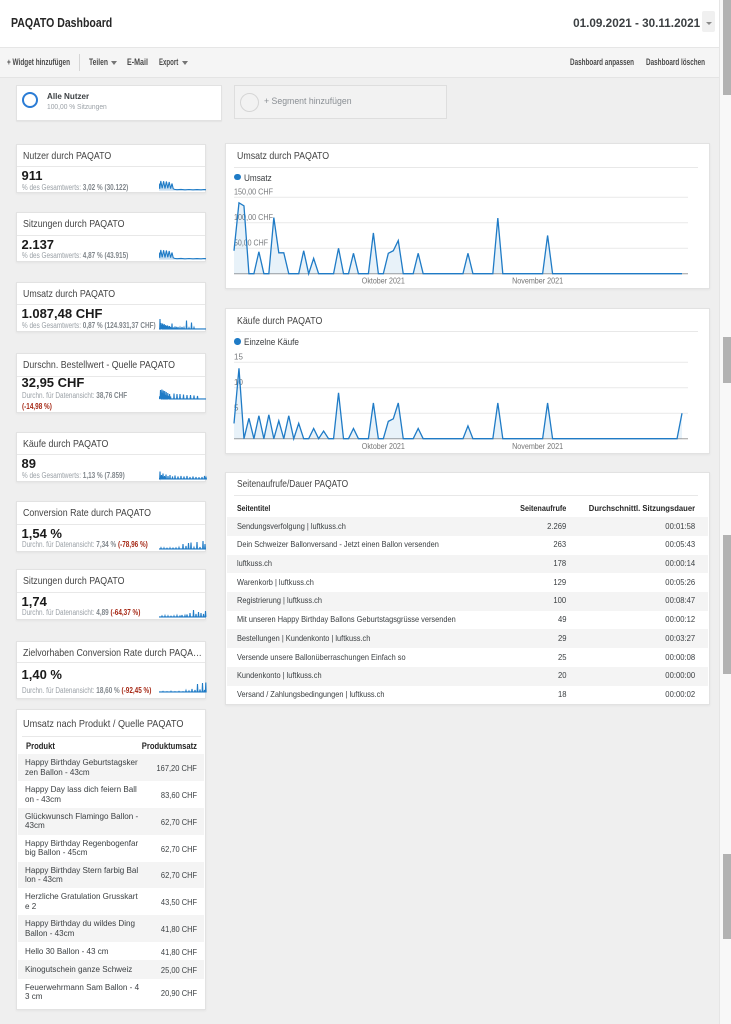  Describe the element at coordinates (238, 382) in the screenshot. I see `svg-text: 10` at that location.